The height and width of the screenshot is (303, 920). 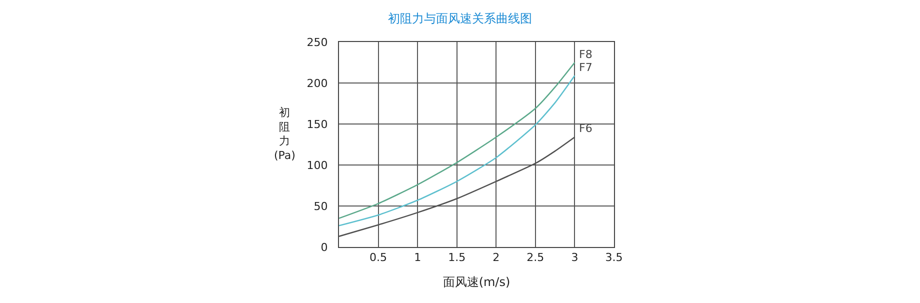 What do you see at coordinates (317, 165) in the screenshot?
I see `y-tick-label: 100` at bounding box center [317, 165].